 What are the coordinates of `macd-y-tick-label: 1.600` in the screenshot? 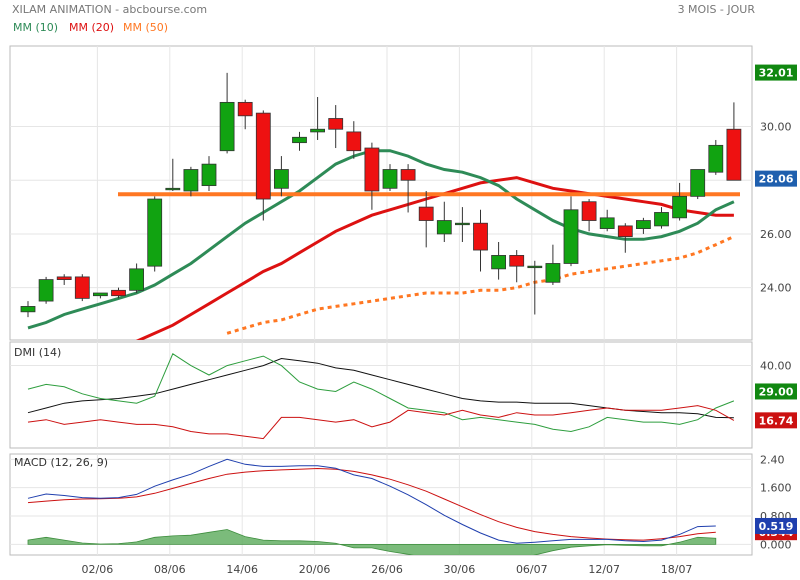 It's located at (776, 488).